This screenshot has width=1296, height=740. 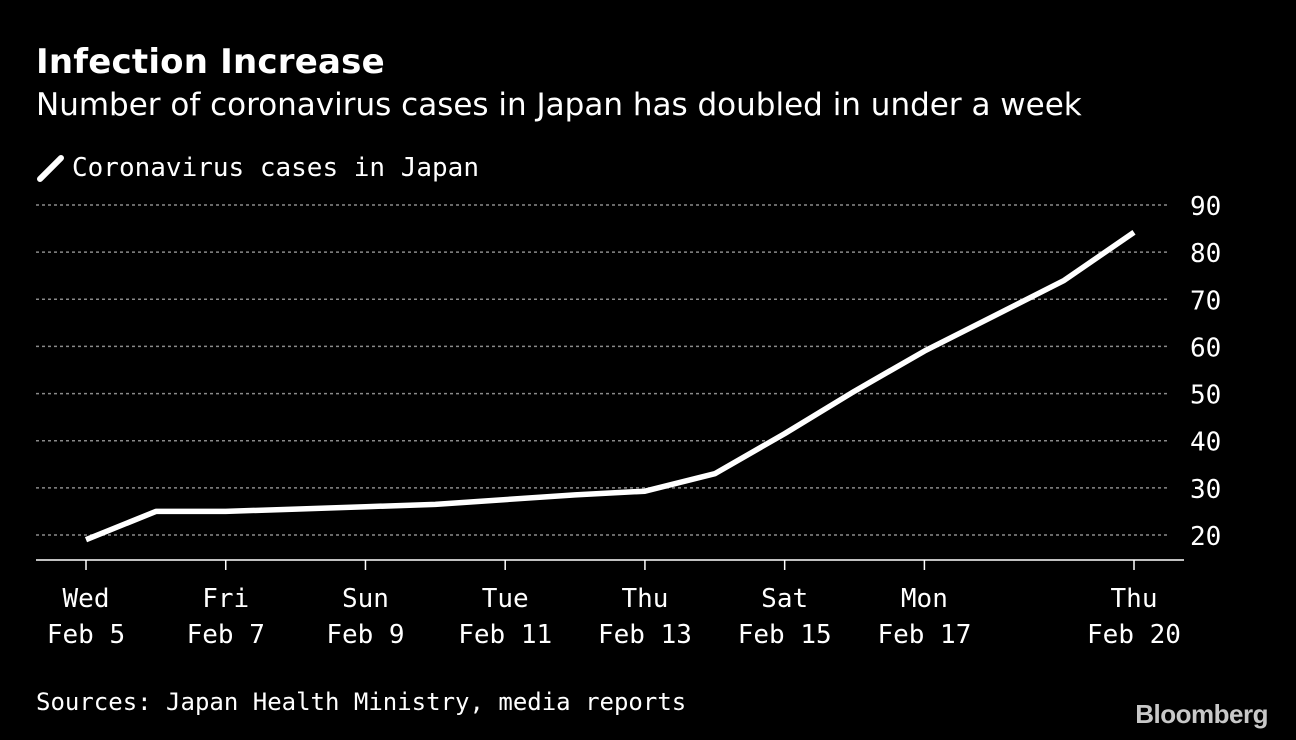 What do you see at coordinates (505, 635) in the screenshot?
I see `x-tick-date-label: Feb 11` at bounding box center [505, 635].